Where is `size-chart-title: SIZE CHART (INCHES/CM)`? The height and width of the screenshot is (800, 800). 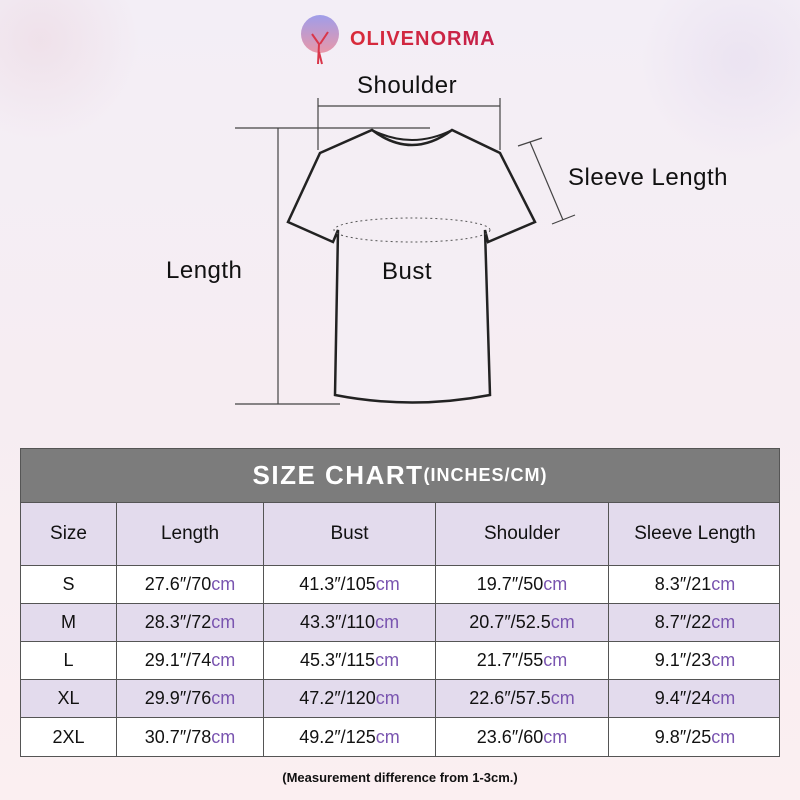 size-chart-title: SIZE CHART (INCHES/CM) is located at coordinates (400, 476).